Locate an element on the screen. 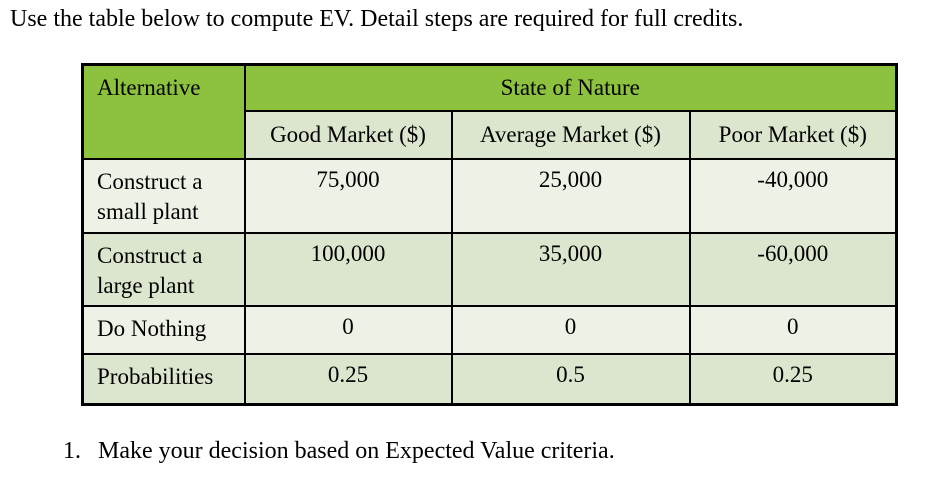 This screenshot has width=926, height=498. cell-probability-average: 0.5 is located at coordinates (570, 379).